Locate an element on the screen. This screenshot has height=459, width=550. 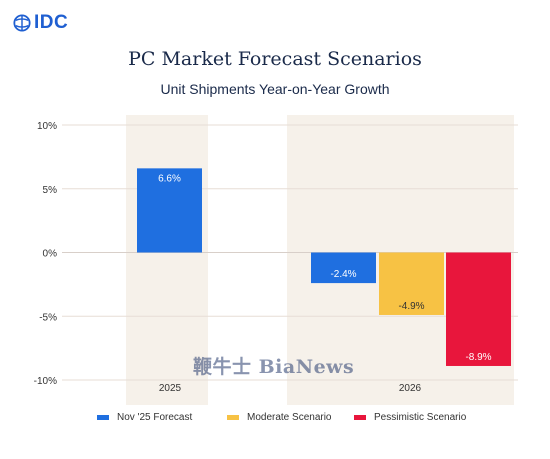
category-band-2025 is located at coordinates (167, 260).